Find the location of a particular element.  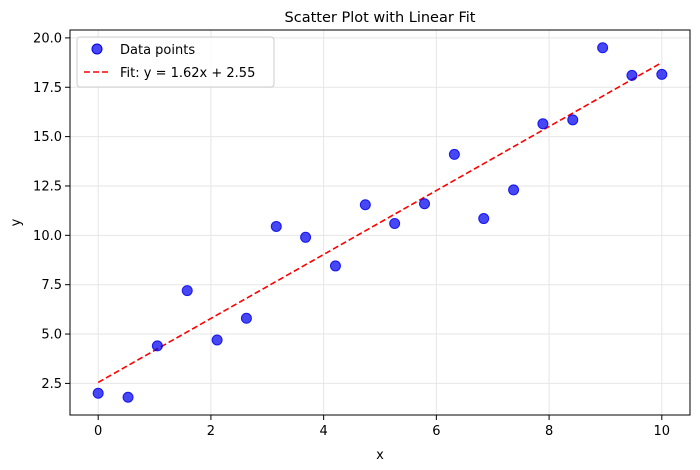

x-axis-label: x is located at coordinates (380, 455).